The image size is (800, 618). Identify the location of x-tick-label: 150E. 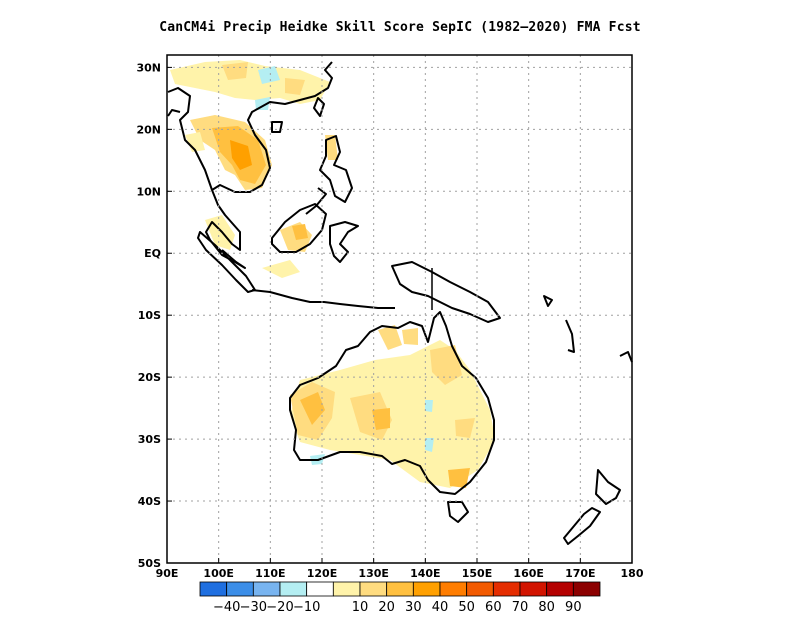
(477, 573).